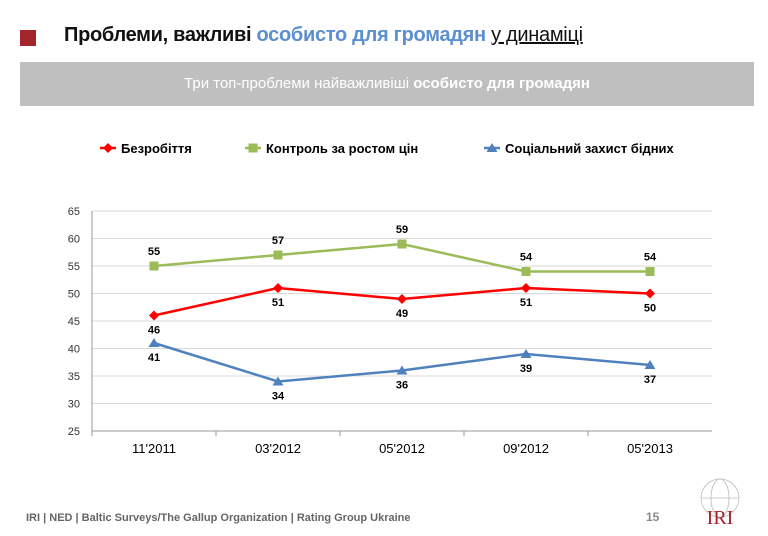 This screenshot has height=536, width=768. Describe the element at coordinates (402, 386) in the screenshot. I see `data-label: 36` at that location.